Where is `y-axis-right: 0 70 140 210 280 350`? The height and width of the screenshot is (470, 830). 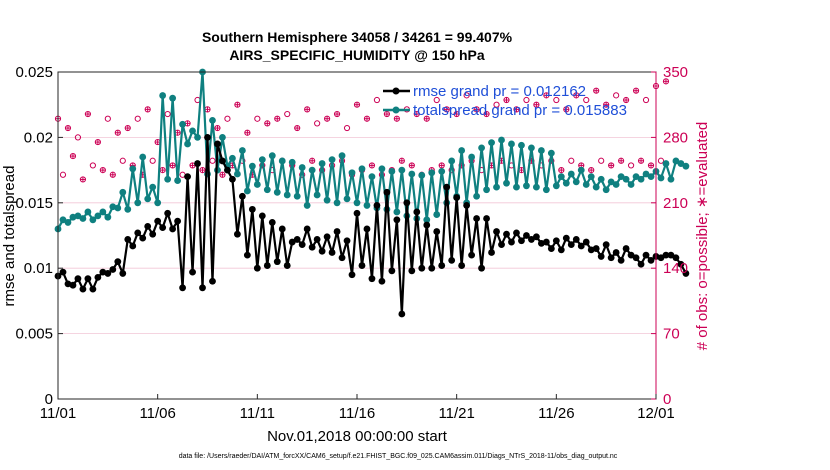
y-axis-right: 0 70 140 210 280 350 is located at coordinates (669, 236).